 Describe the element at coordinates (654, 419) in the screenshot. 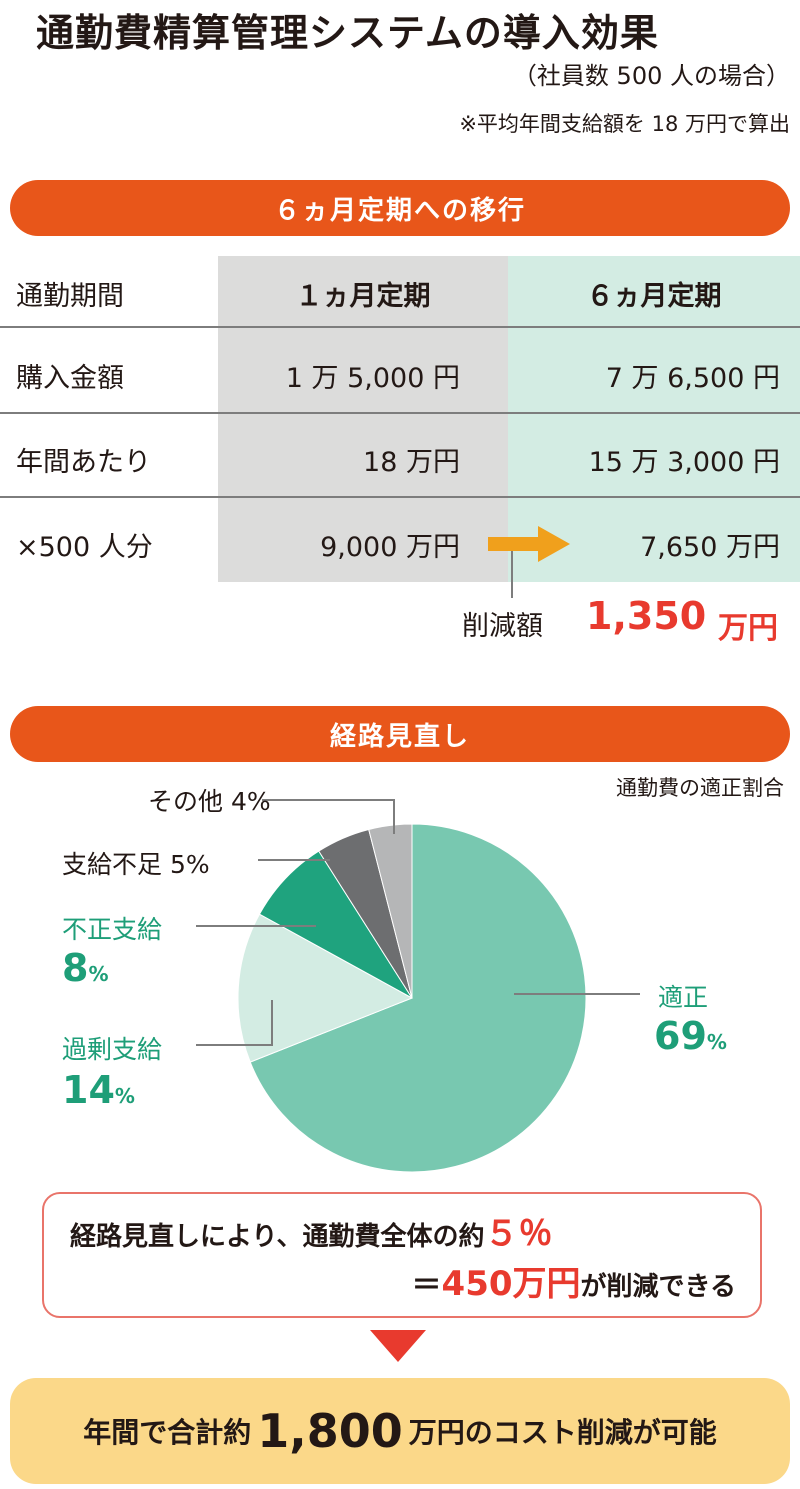

I see `col-6month-bg` at that location.